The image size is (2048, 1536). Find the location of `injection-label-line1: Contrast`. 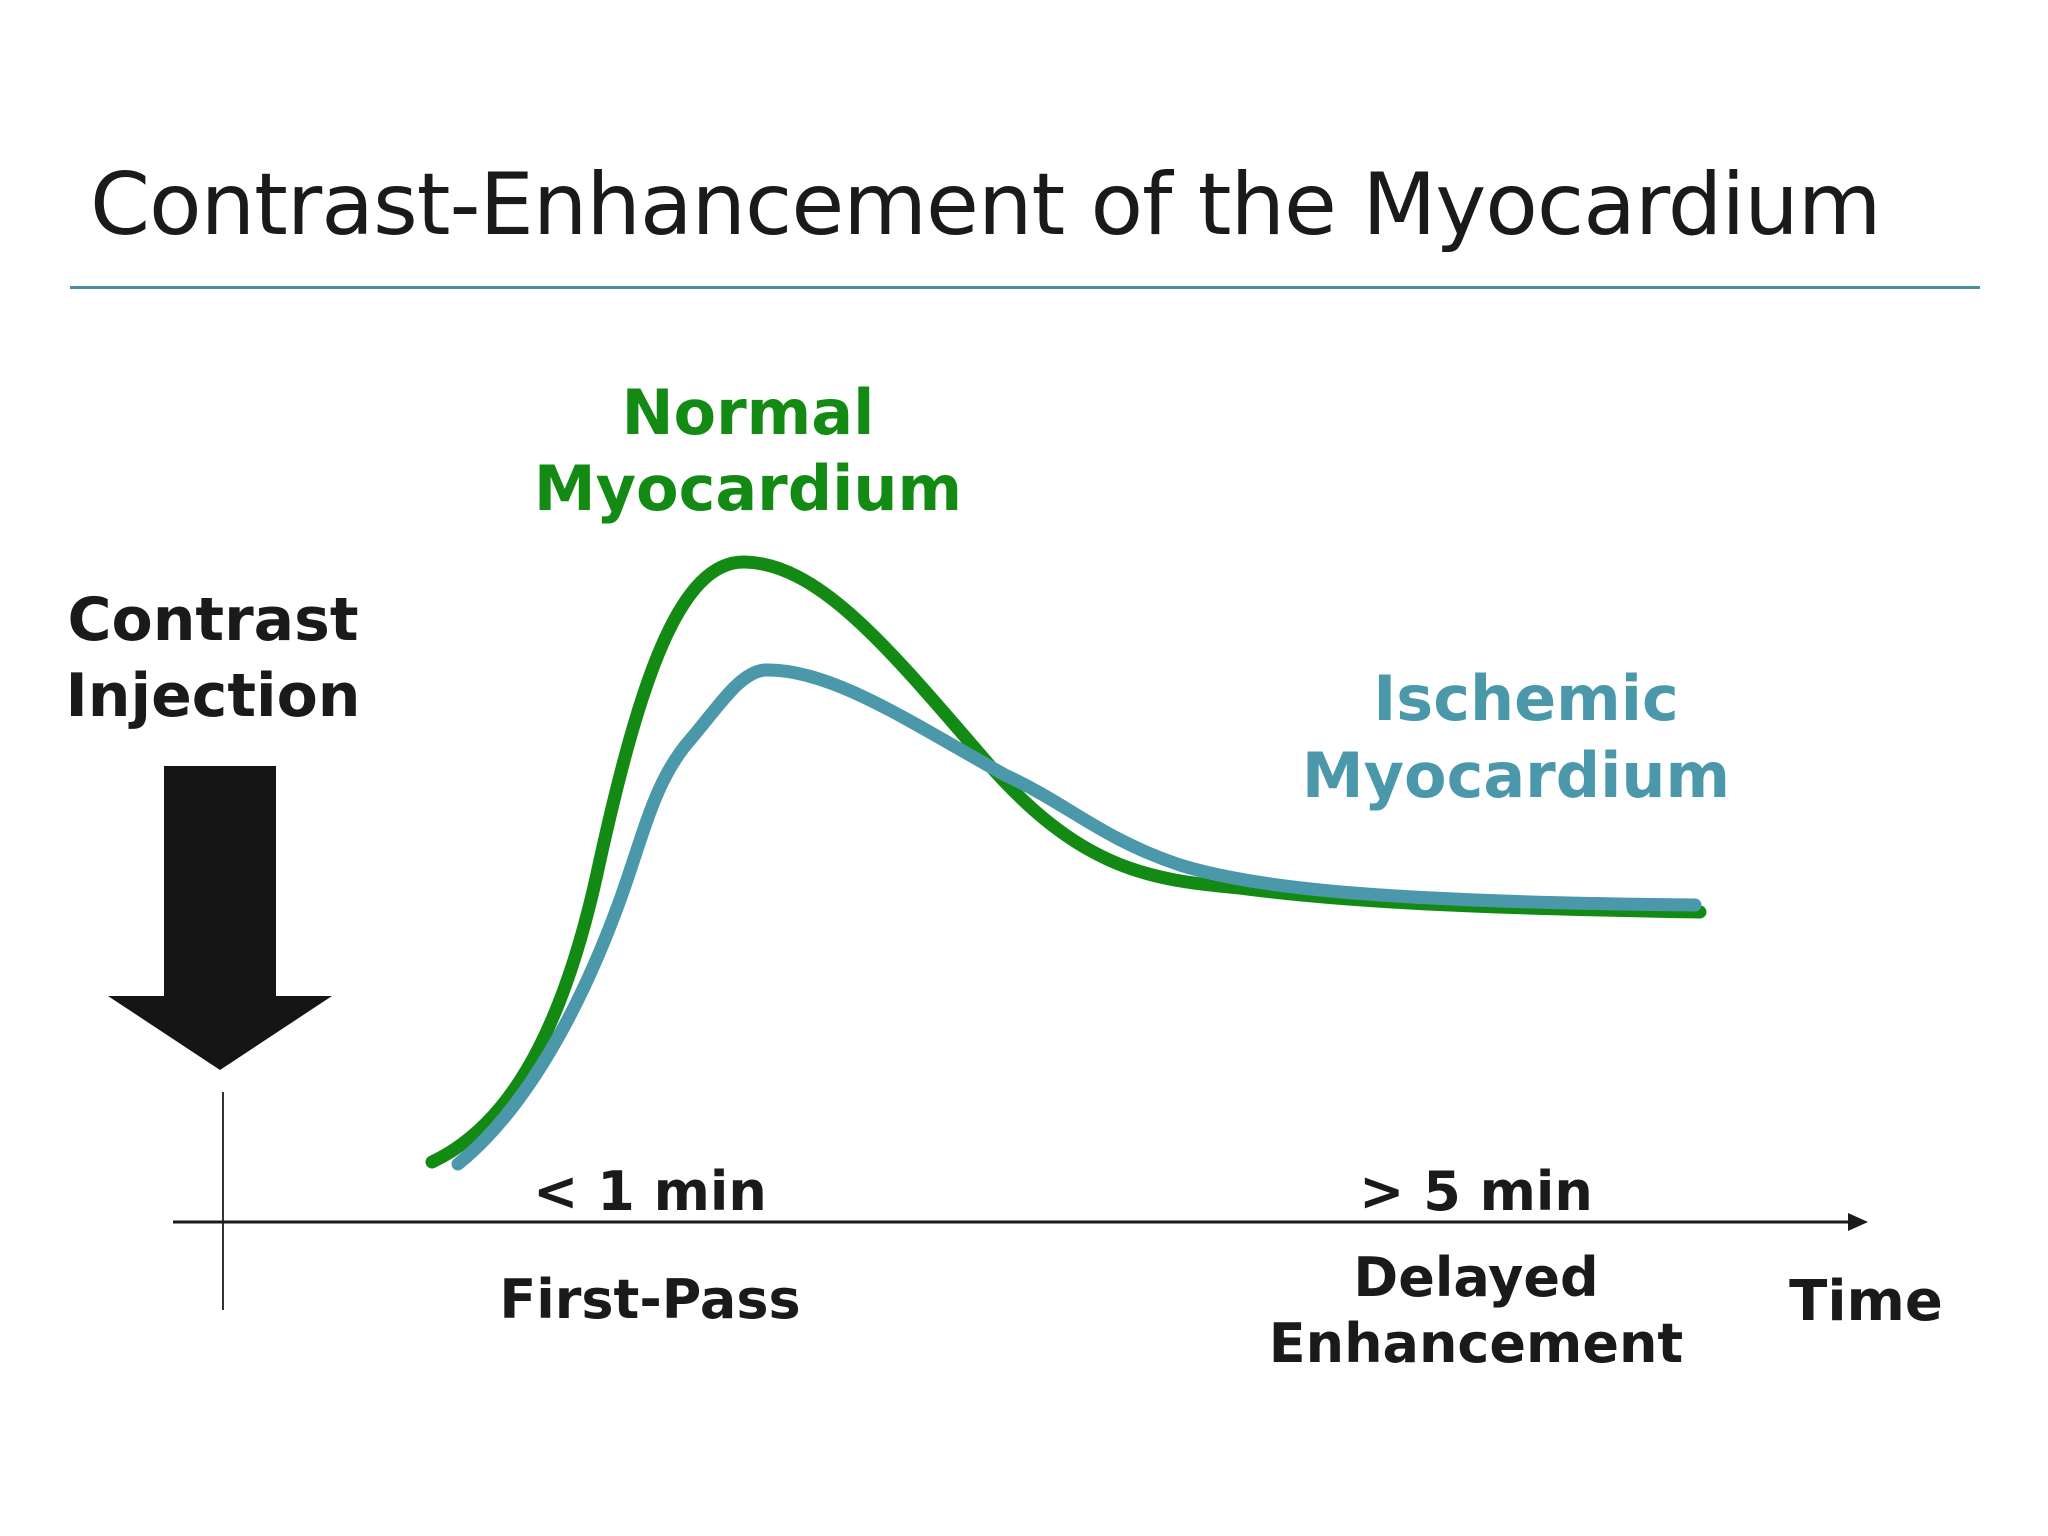

injection-label-line1: Contrast is located at coordinates (212, 620).